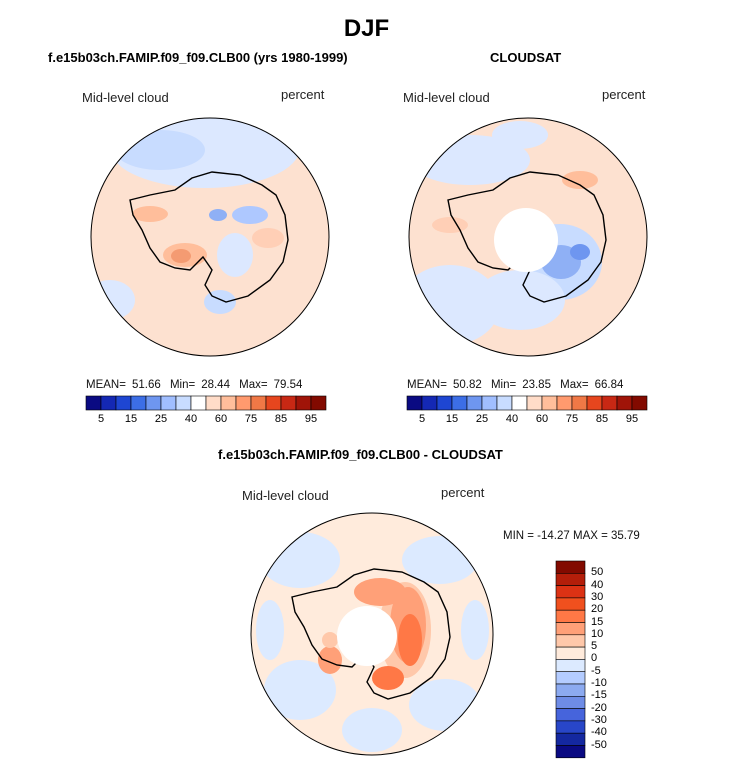 The height and width of the screenshot is (767, 733). Describe the element at coordinates (106, 385) in the screenshot. I see `model-mean-label: MEAN=` at that location.